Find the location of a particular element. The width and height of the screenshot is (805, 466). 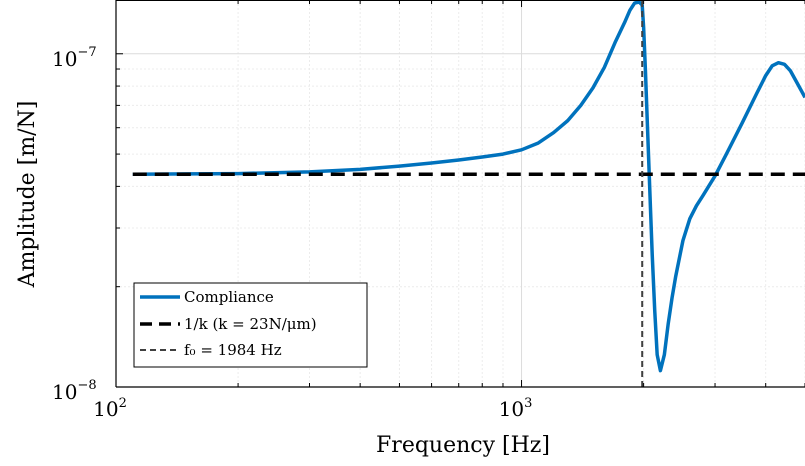

y-axis-label: Amplitude [m/N] is located at coordinates (27, 195).